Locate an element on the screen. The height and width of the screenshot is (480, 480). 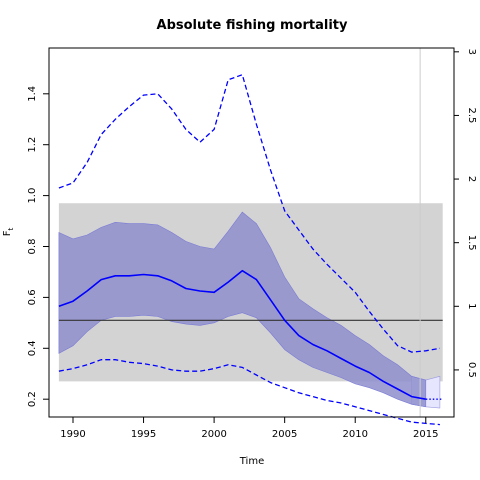
y-axis-label-group: Ft is located at coordinates (8, 231).